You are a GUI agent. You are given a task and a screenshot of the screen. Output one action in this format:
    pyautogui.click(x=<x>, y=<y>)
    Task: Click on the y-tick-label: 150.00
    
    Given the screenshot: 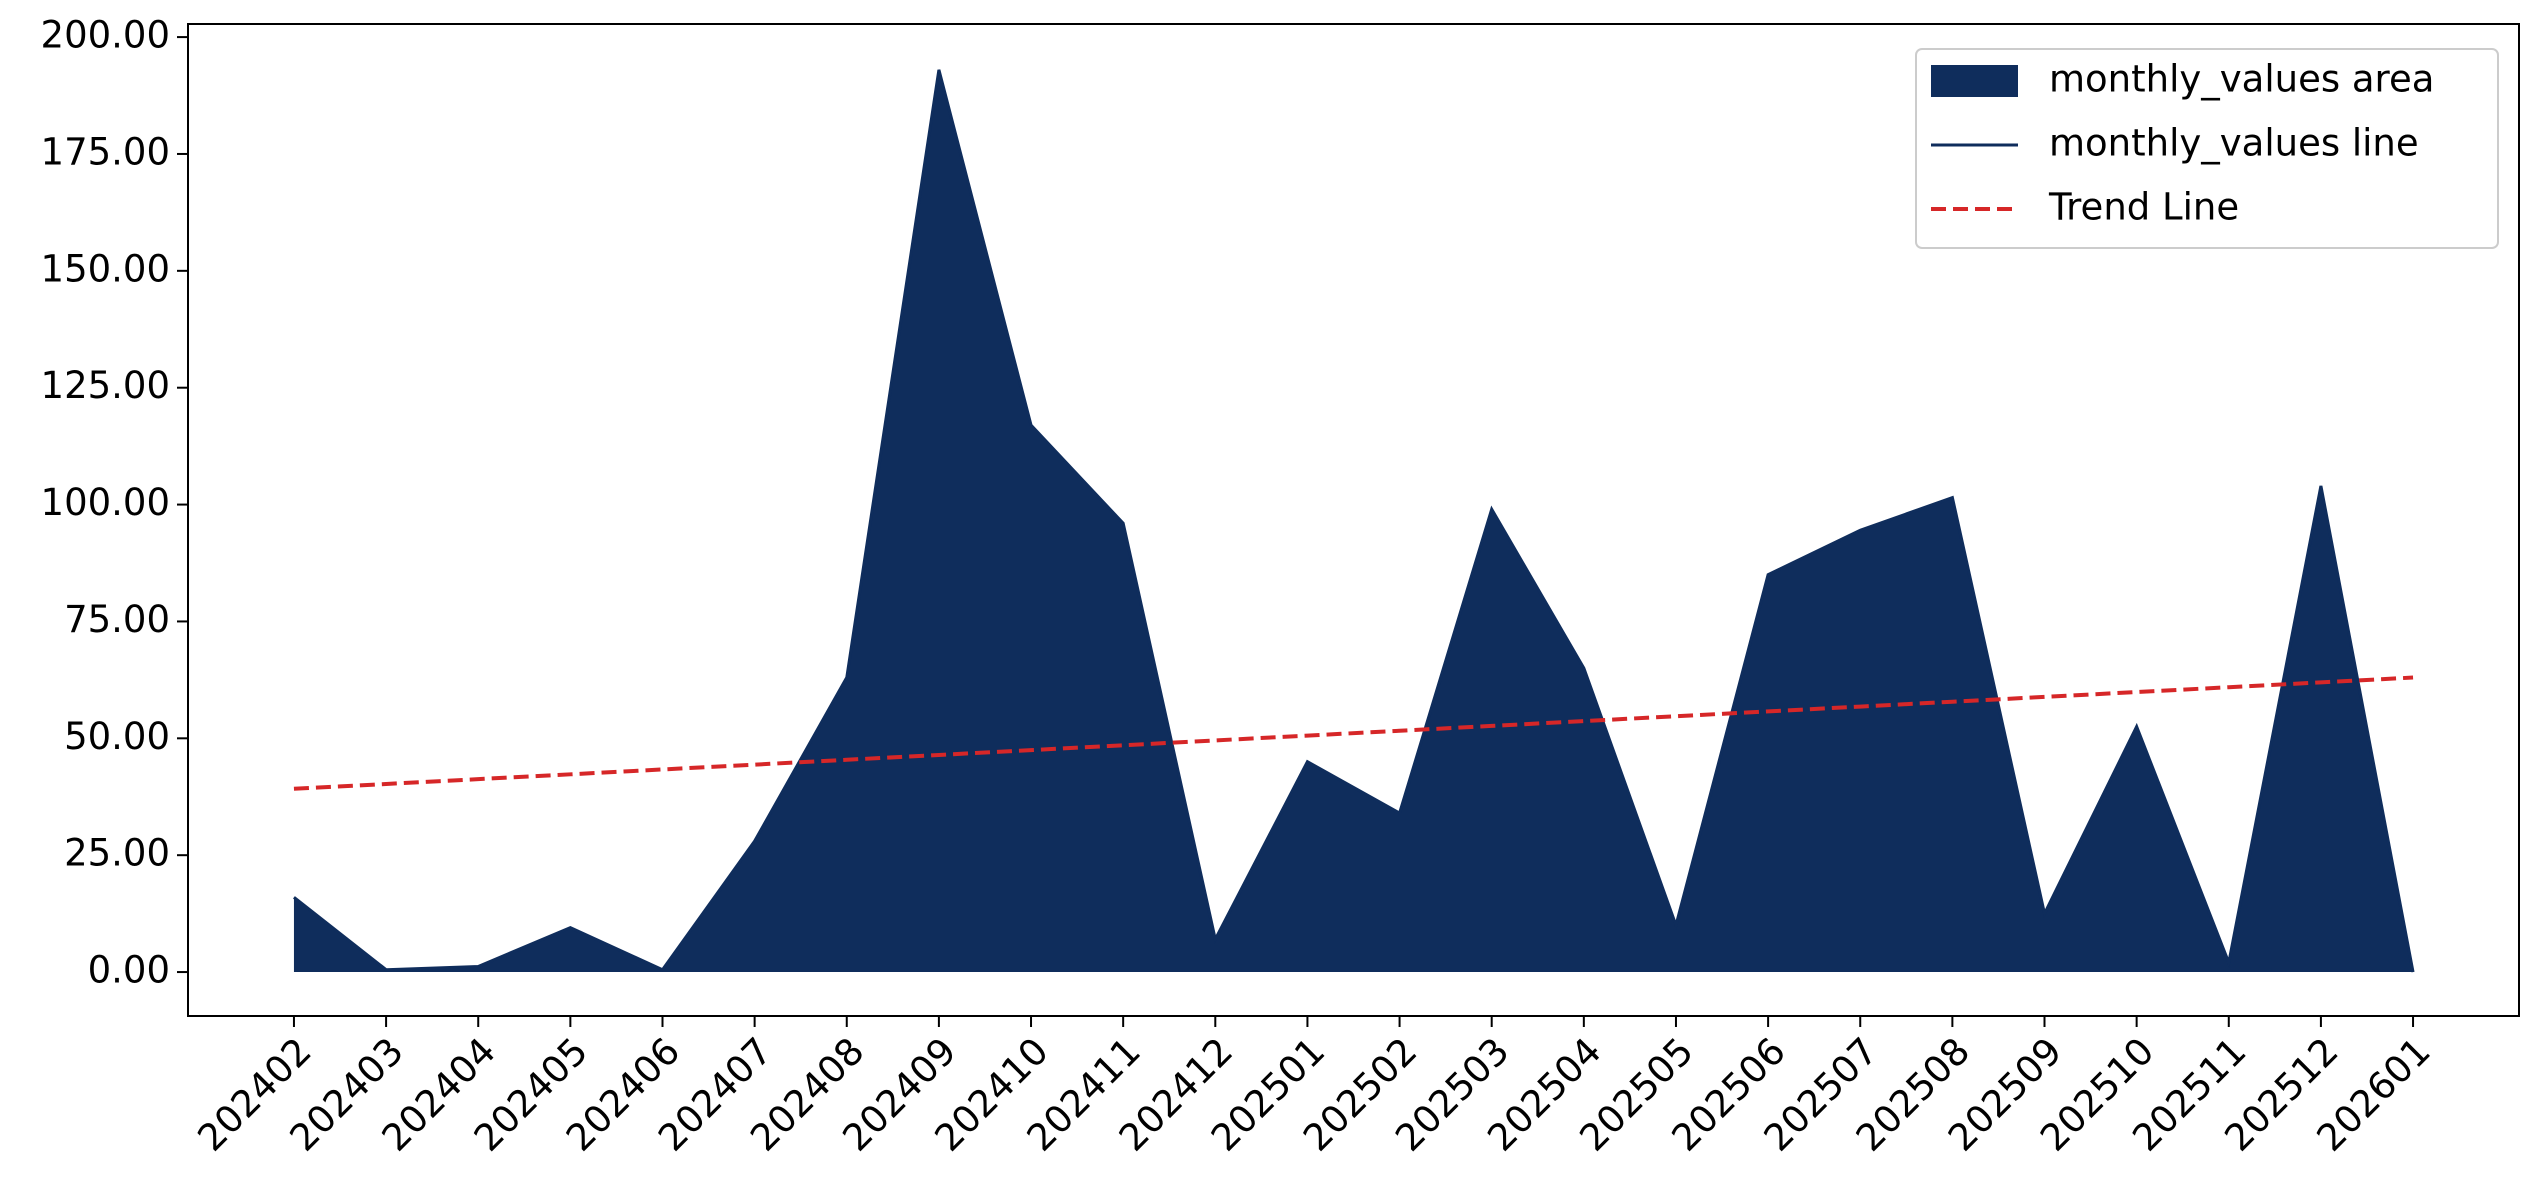 What is the action you would take?
    pyautogui.click(x=105, y=268)
    